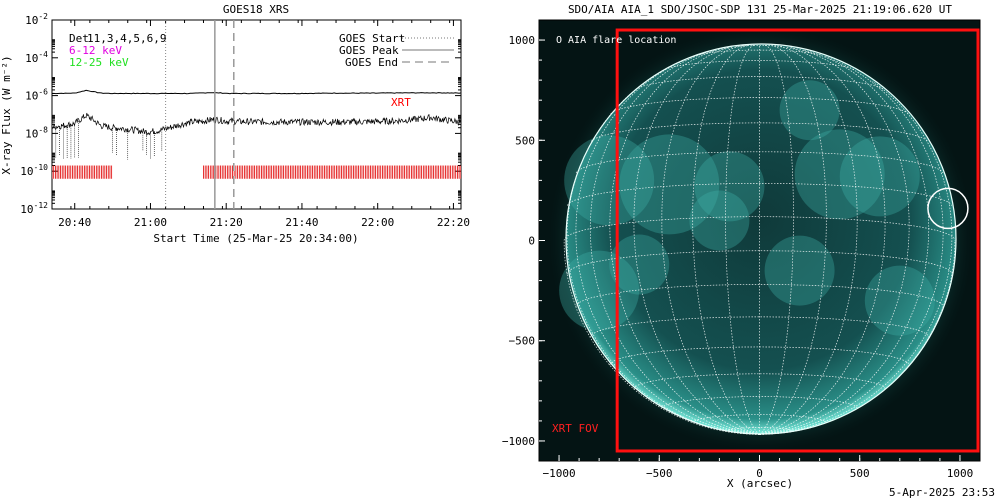 This screenshot has width=1000, height=500. I want to click on xrt-label: XRT, so click(401, 102).